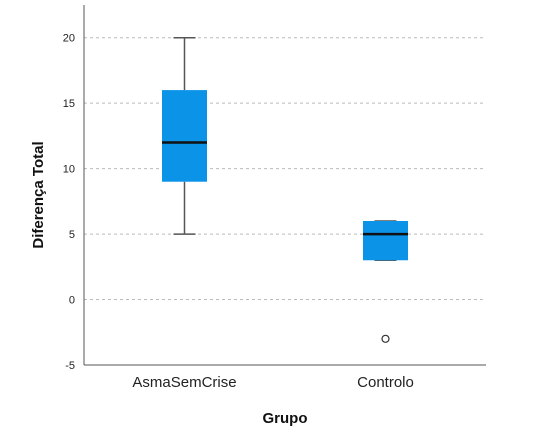  I want to click on box-group-asmasemcrise, so click(184, 135).